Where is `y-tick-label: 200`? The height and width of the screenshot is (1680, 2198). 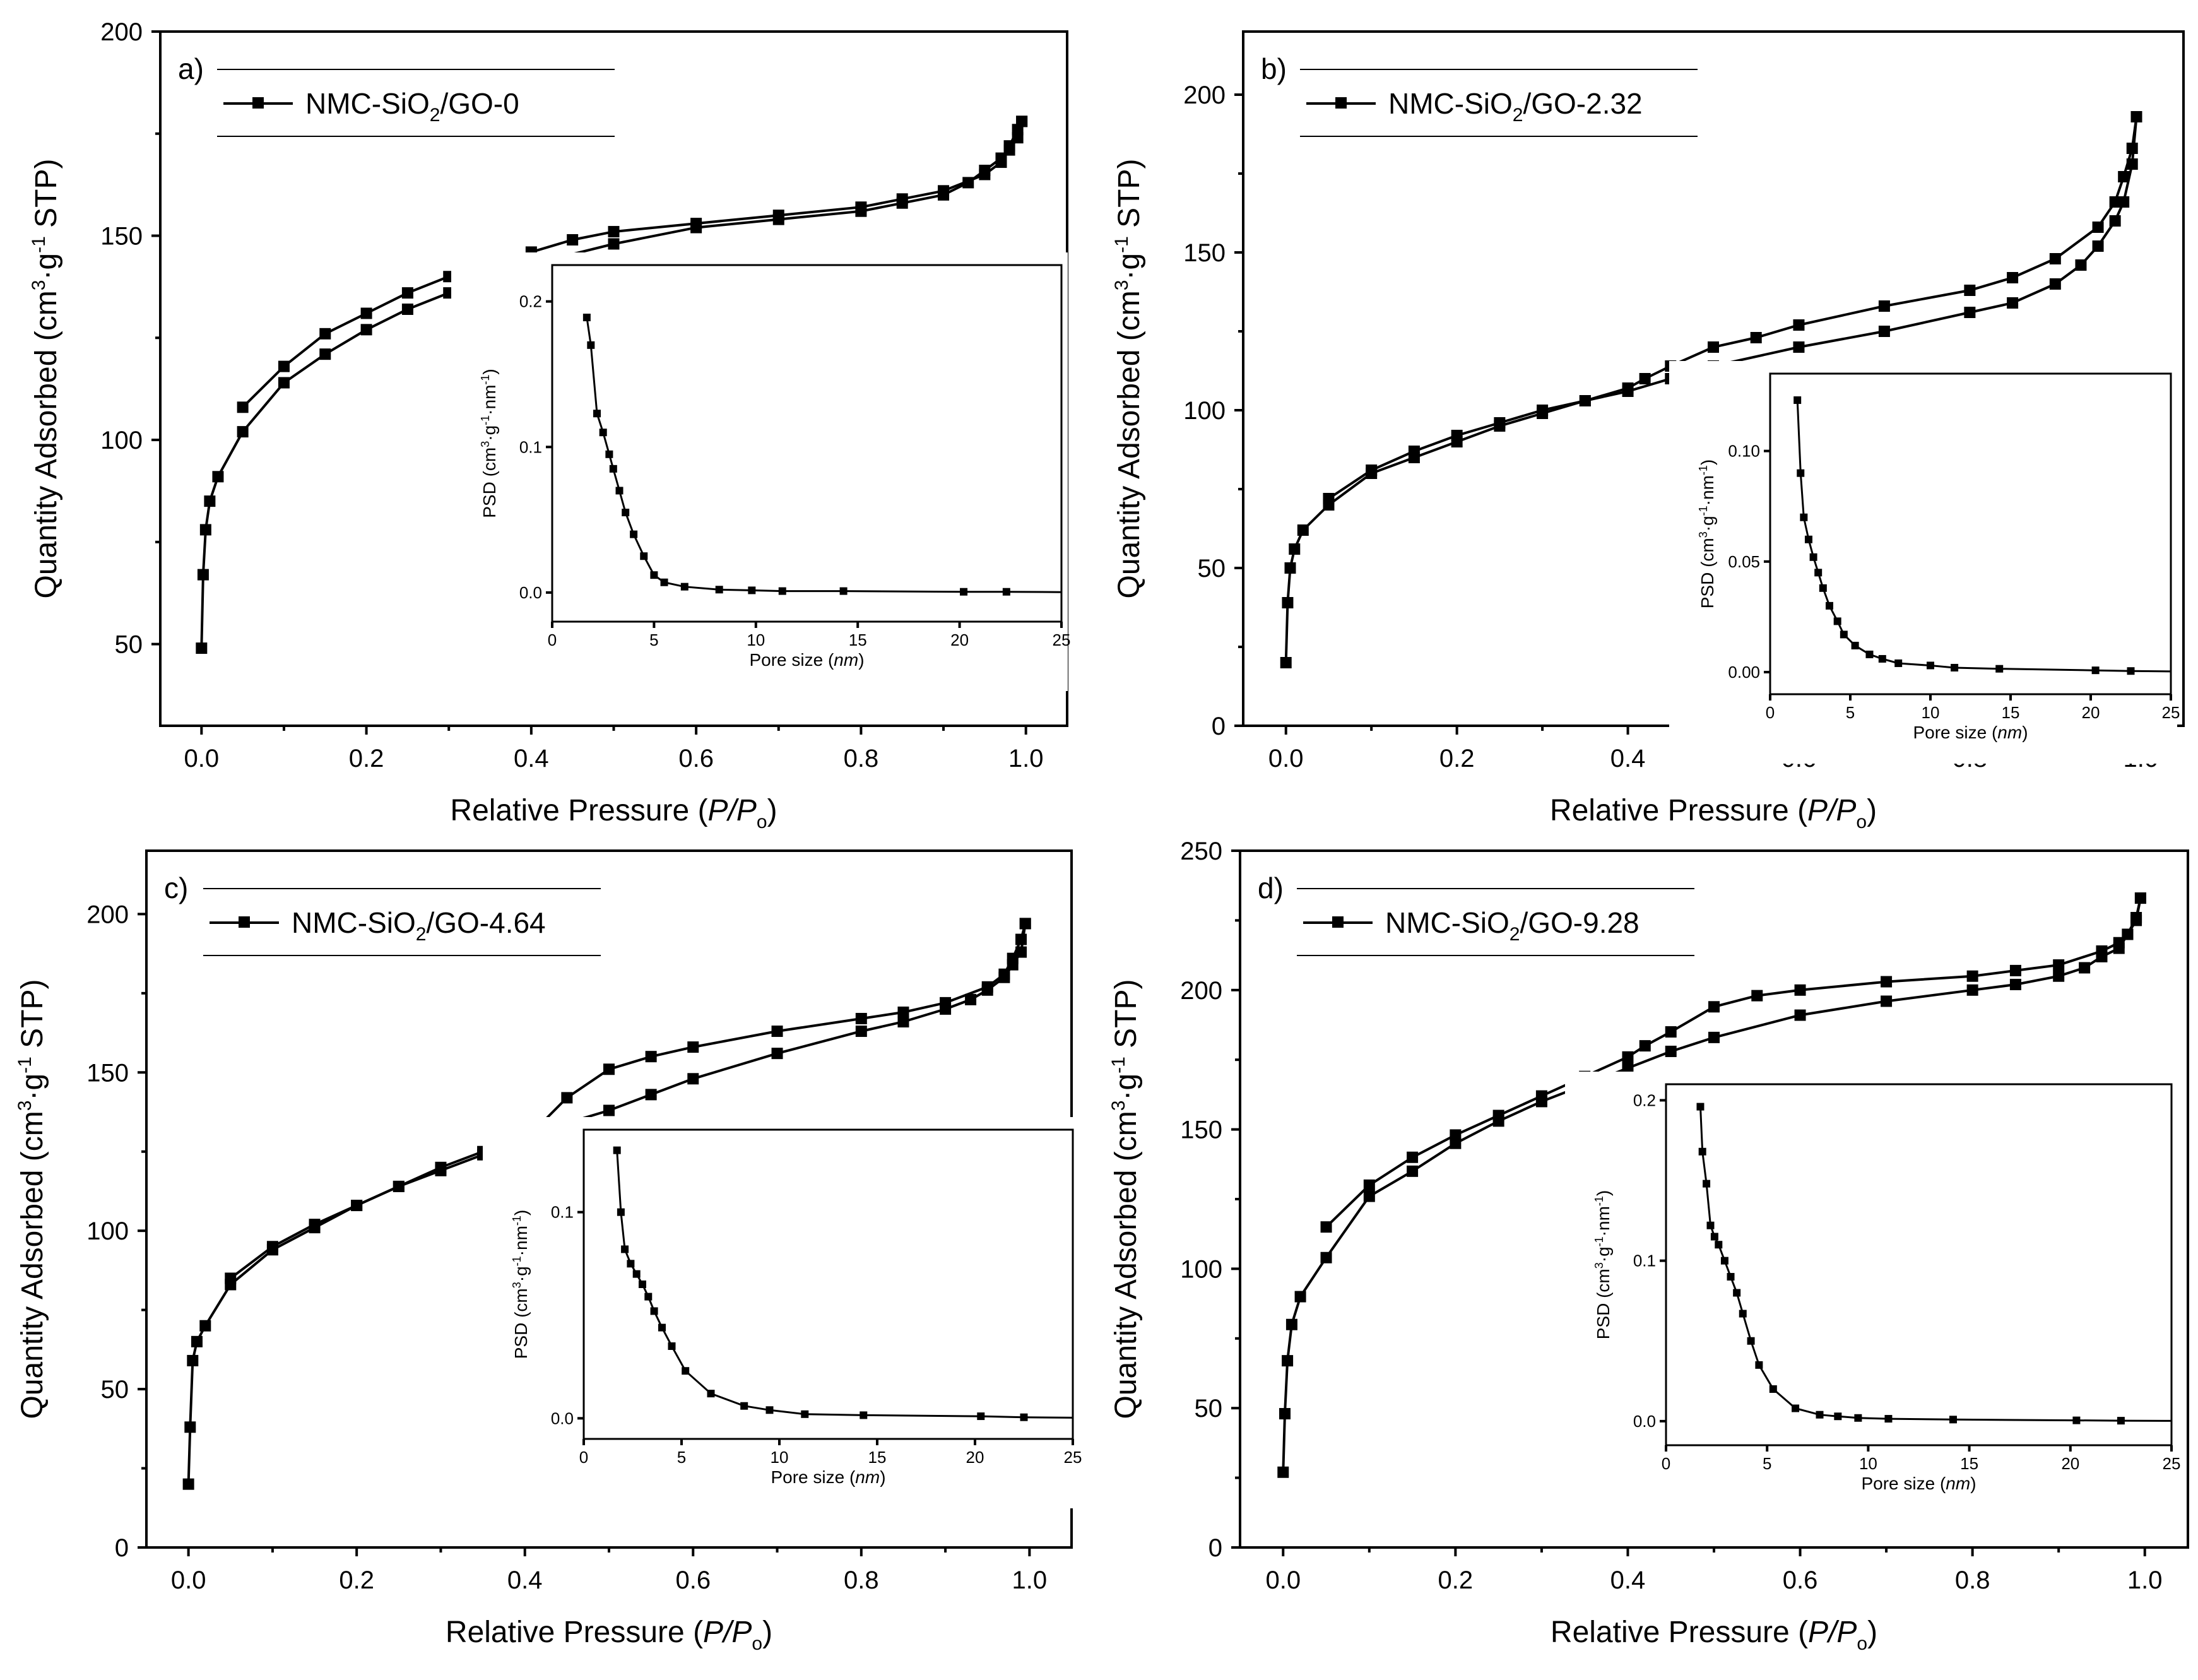
y-tick-label: 200 is located at coordinates (1201, 991).